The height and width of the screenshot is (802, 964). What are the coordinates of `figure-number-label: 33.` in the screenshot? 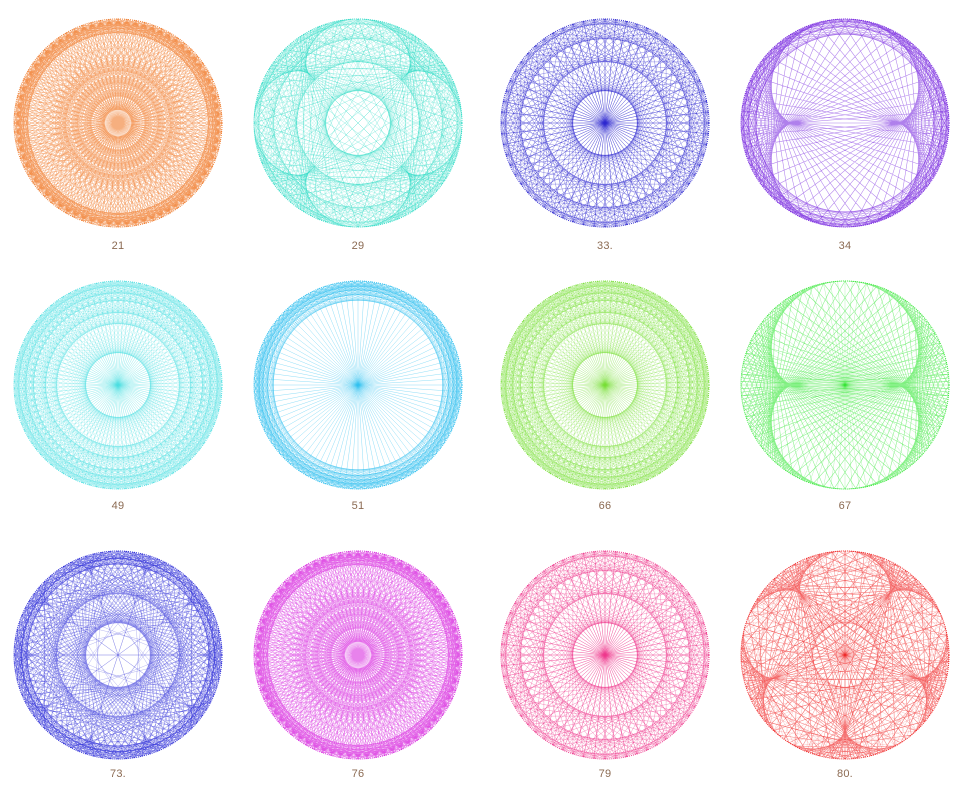 It's located at (605, 246).